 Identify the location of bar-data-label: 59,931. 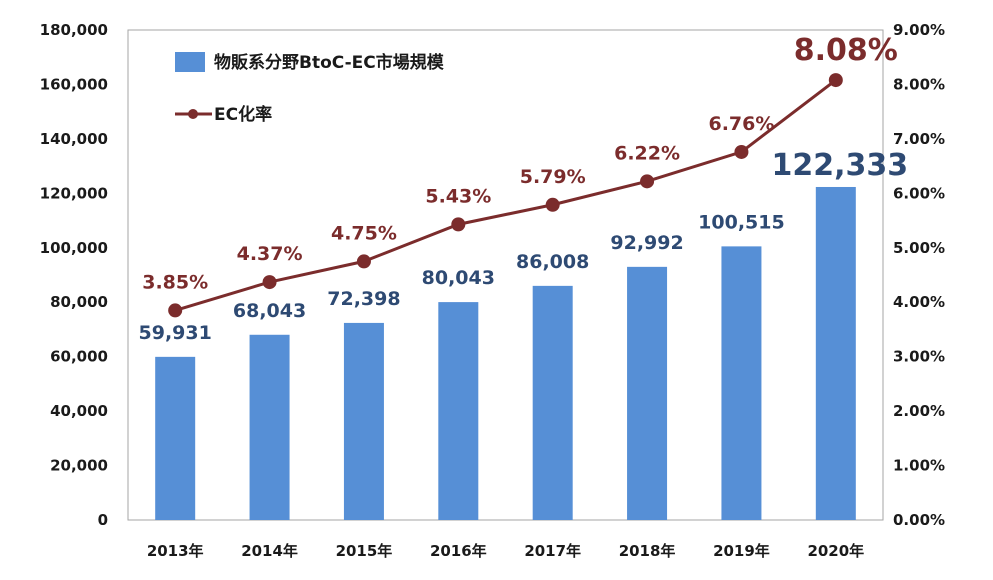
(175, 333).